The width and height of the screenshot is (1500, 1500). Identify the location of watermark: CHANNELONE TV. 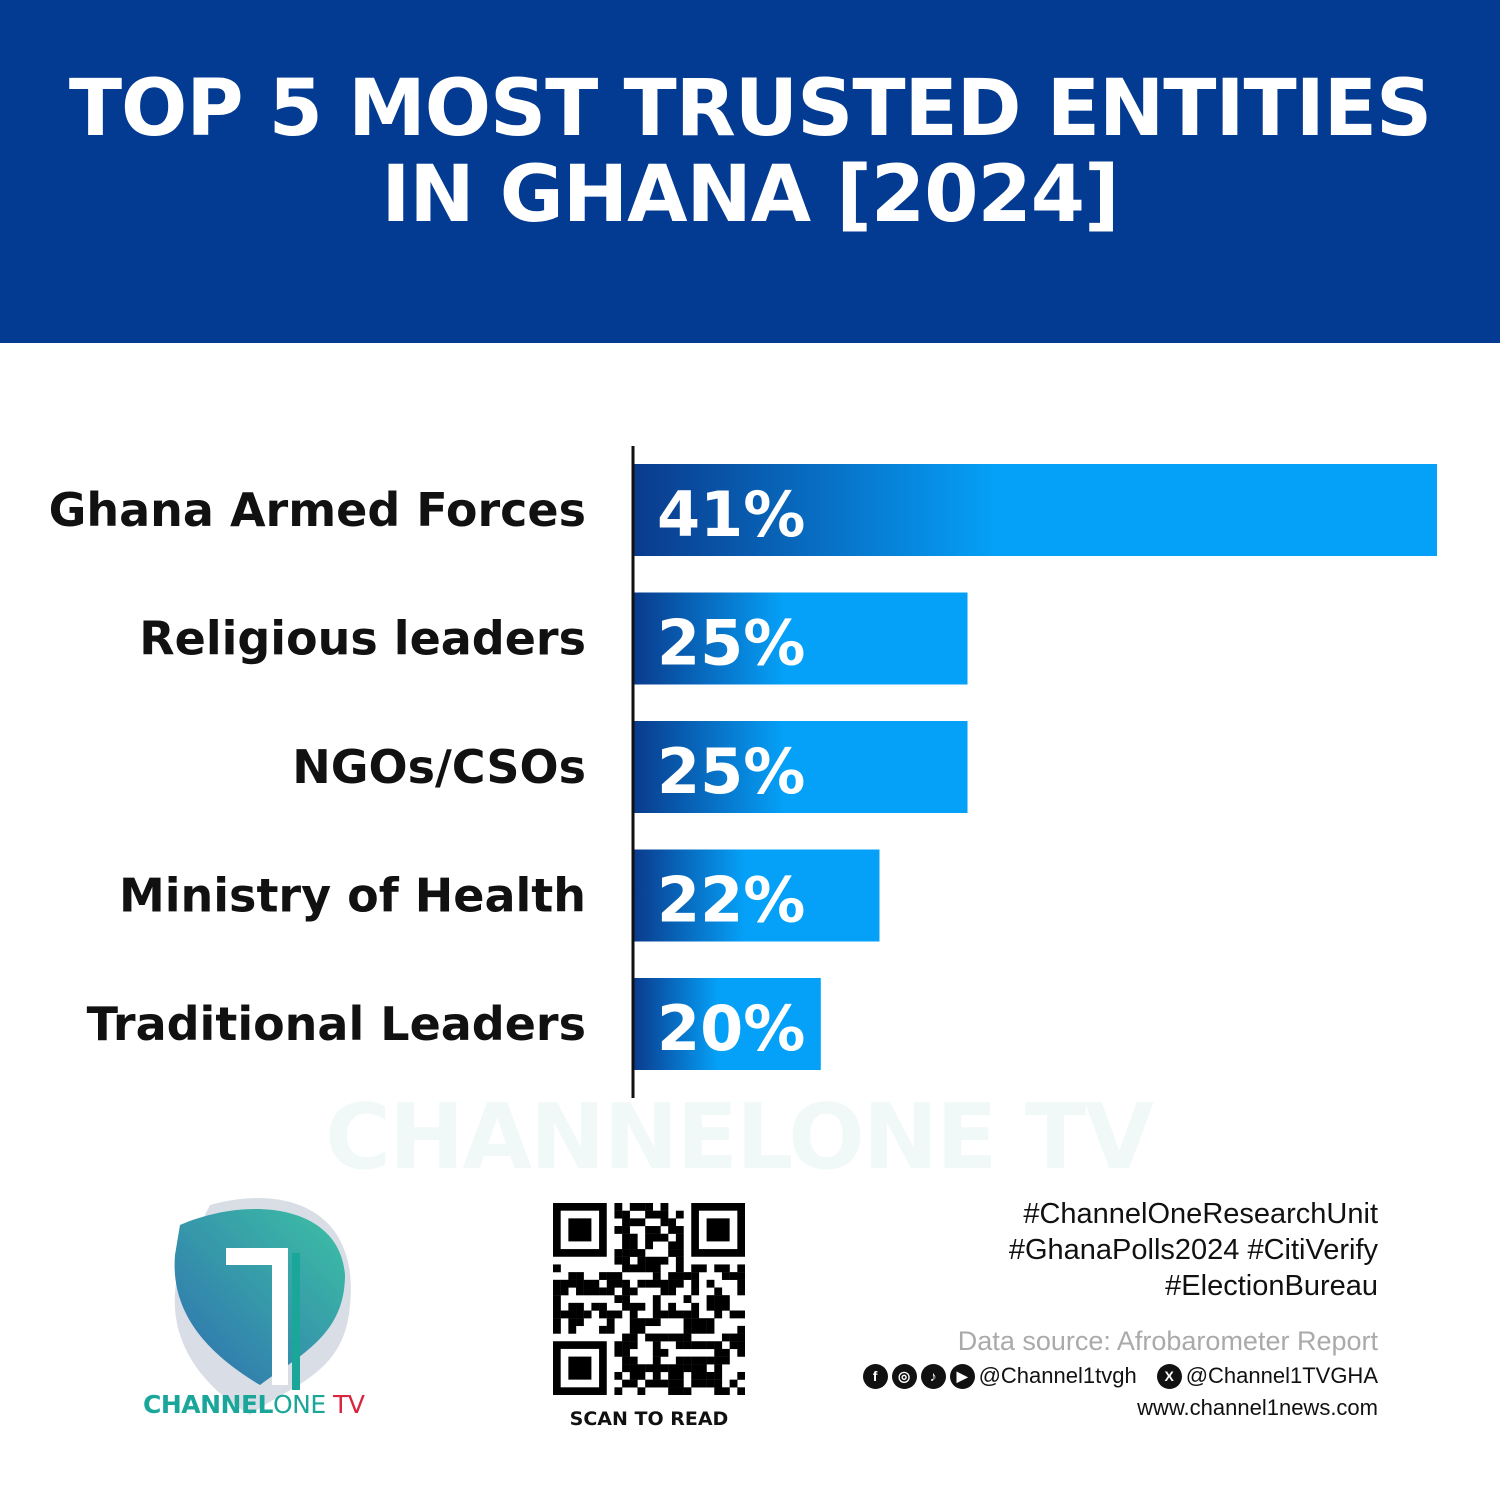
(739, 1137).